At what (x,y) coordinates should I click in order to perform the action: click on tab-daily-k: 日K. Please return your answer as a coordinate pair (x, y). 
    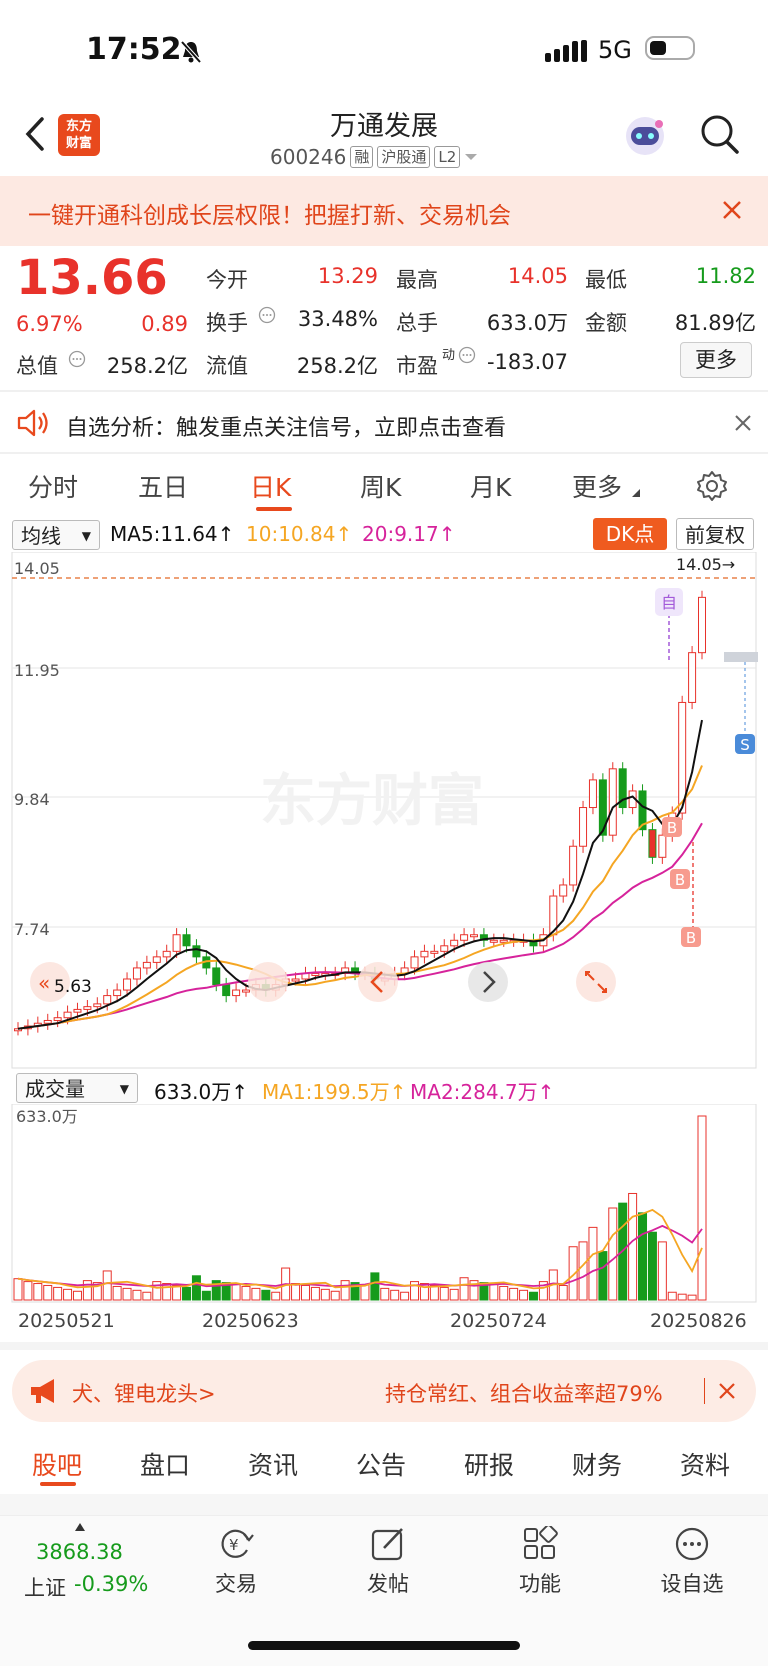
    Looking at the image, I should click on (271, 487).